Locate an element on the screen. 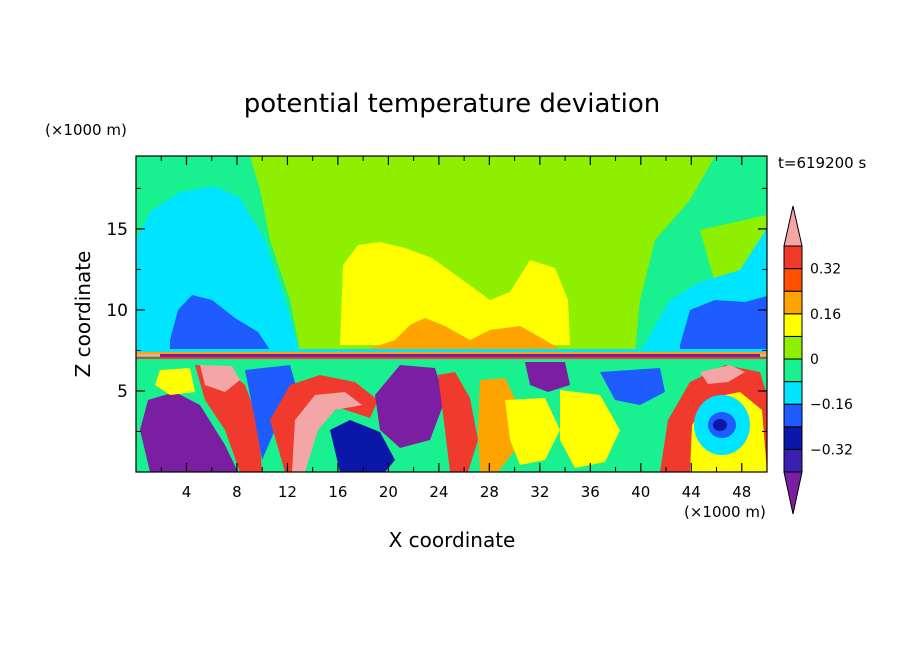 This screenshot has height=654, width=904. stripe-purple is located at coordinates (460, 355).